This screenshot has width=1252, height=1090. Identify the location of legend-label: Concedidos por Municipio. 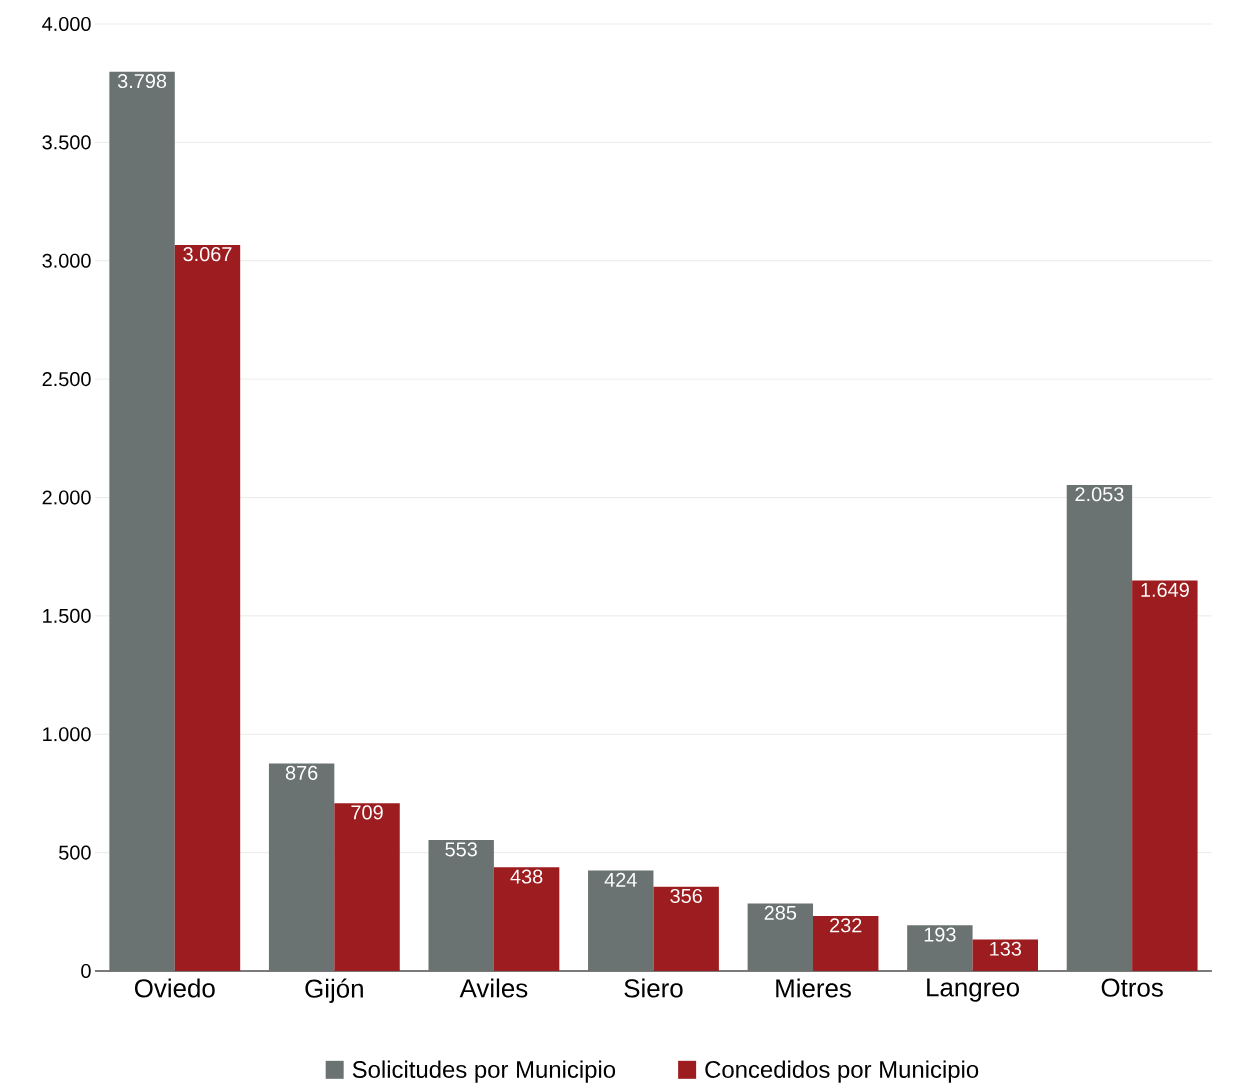
(842, 1071).